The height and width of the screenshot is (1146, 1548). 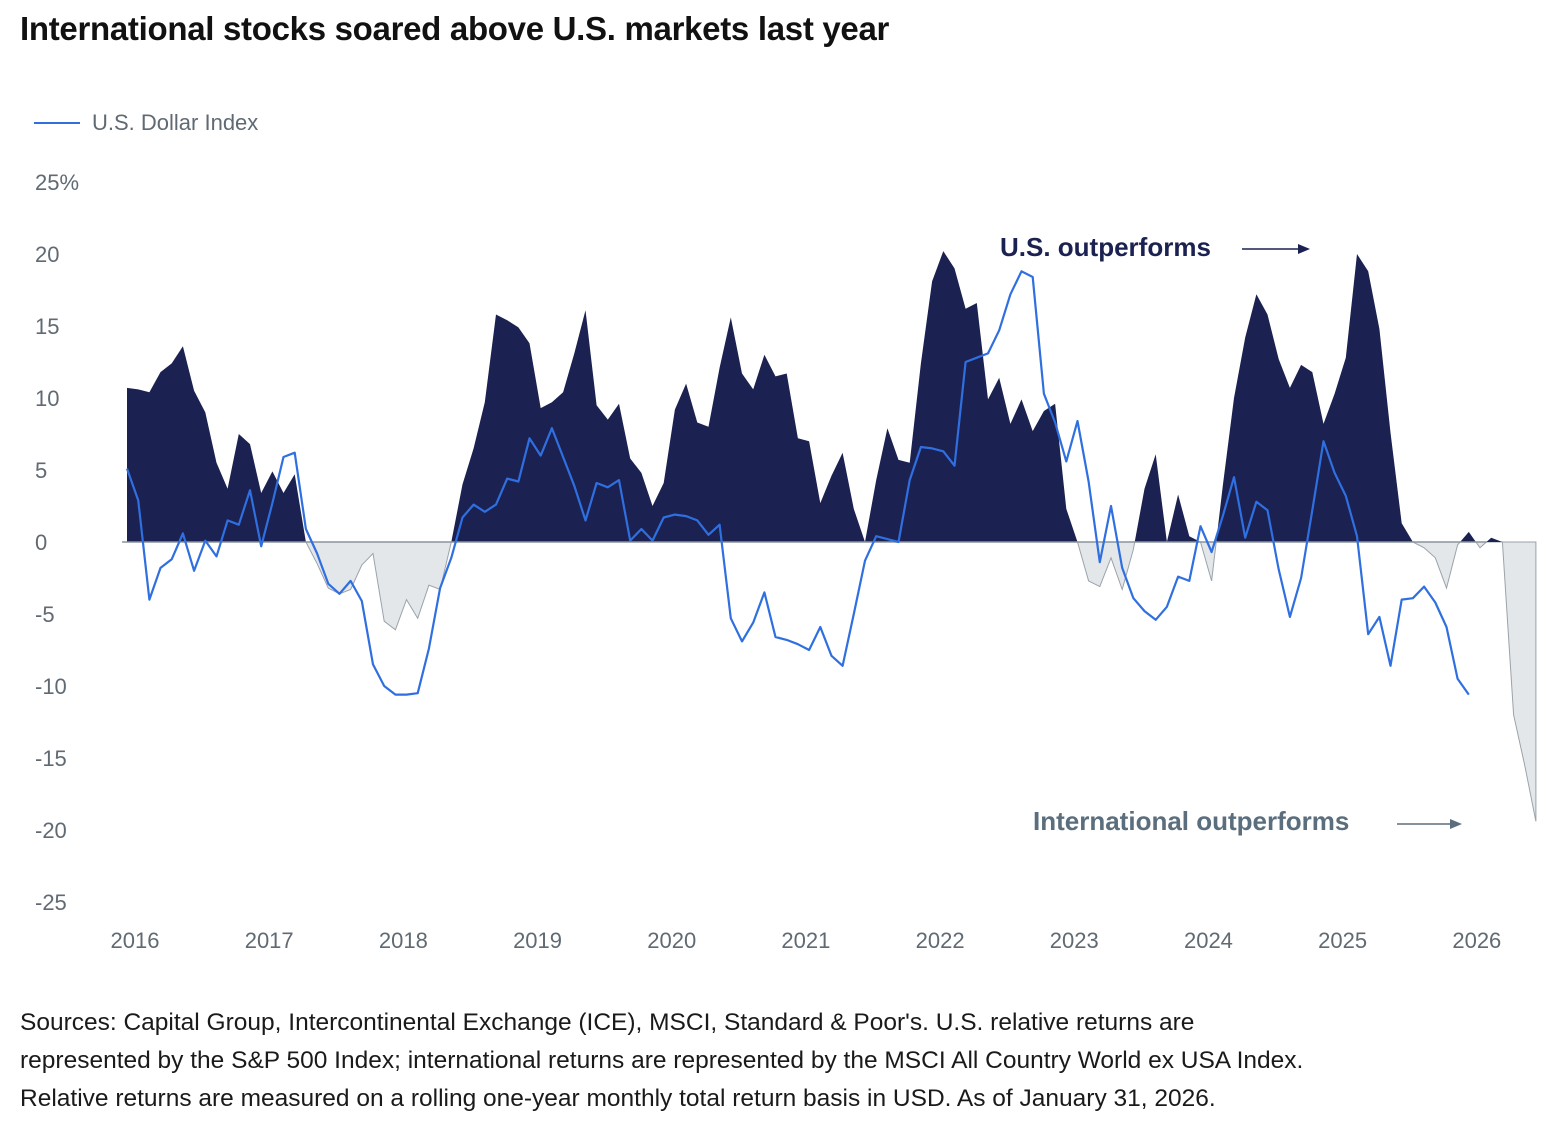 I want to click on y-tick-label: 20, so click(x=47, y=254).